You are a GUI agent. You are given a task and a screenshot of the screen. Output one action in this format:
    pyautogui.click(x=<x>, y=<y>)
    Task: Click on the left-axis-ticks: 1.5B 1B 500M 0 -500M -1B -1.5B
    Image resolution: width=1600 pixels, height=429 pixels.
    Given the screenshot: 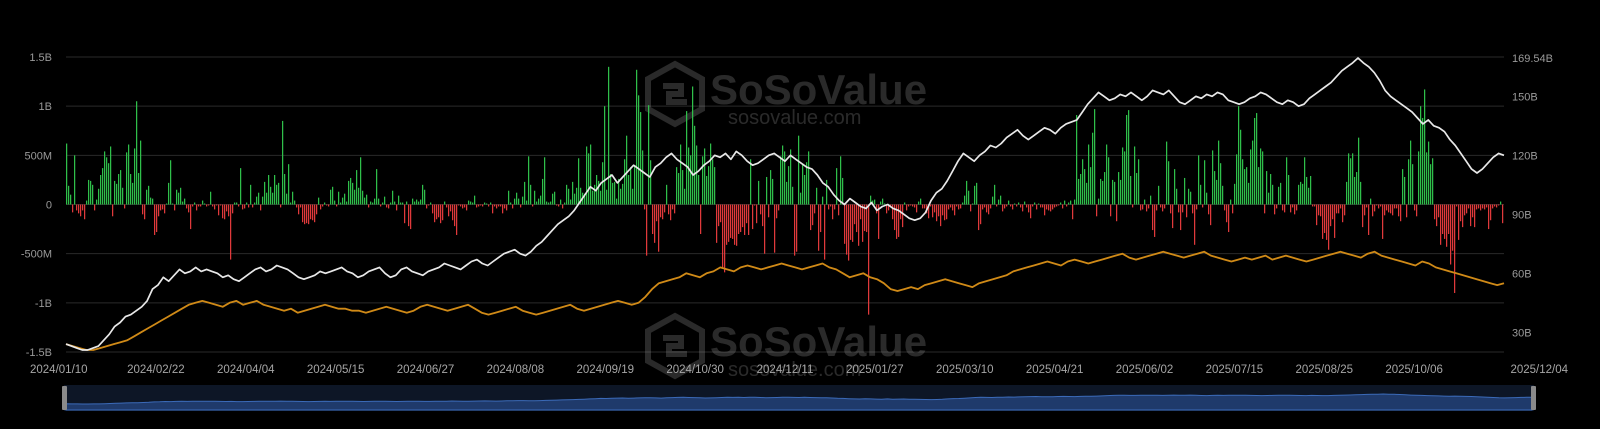 What is the action you would take?
    pyautogui.click(x=36, y=205)
    